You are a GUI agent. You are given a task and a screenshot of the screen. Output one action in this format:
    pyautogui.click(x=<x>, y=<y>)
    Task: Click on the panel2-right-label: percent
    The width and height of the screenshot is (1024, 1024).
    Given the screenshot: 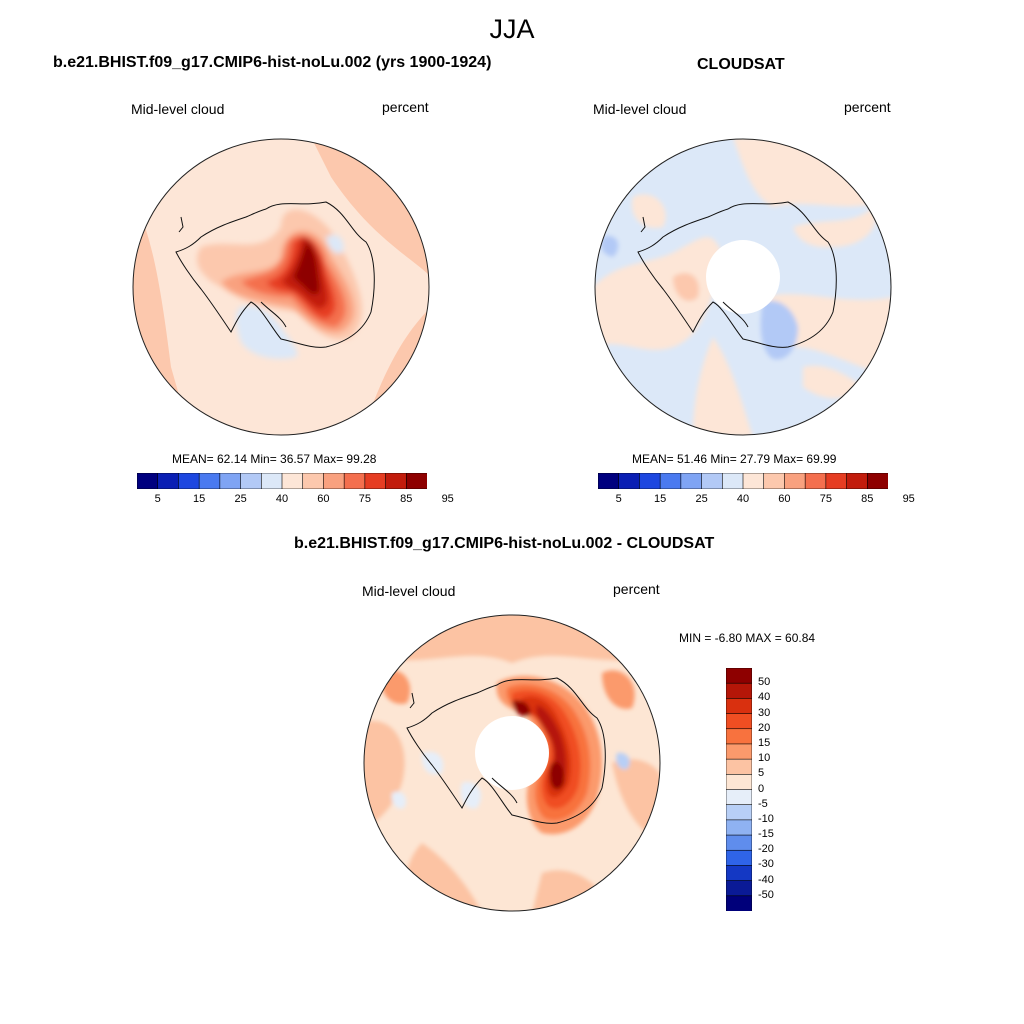 What is the action you would take?
    pyautogui.click(x=867, y=107)
    